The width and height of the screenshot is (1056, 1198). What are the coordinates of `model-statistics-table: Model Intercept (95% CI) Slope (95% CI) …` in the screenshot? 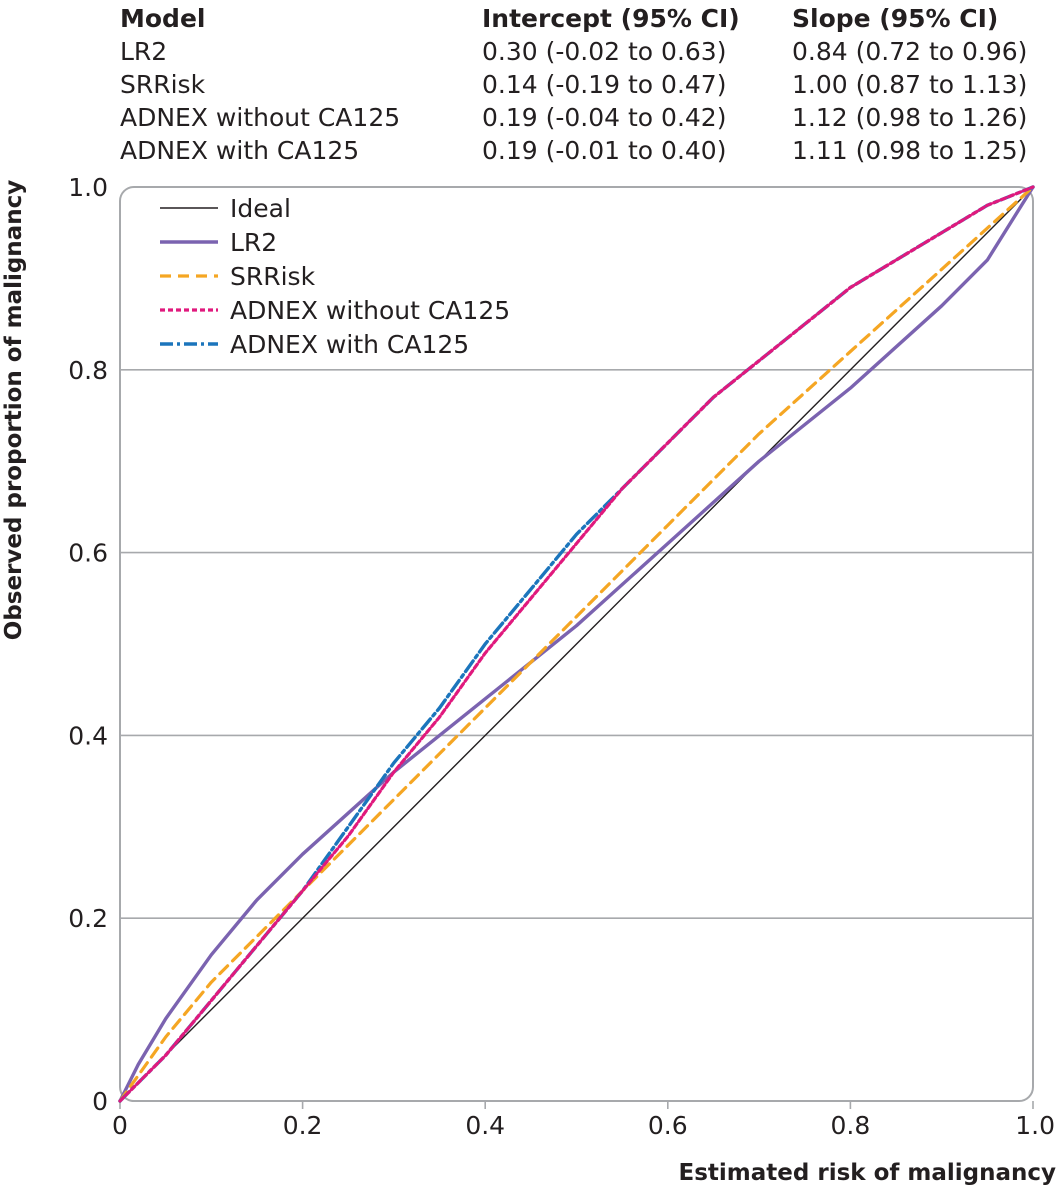 It's located at (528, 86).